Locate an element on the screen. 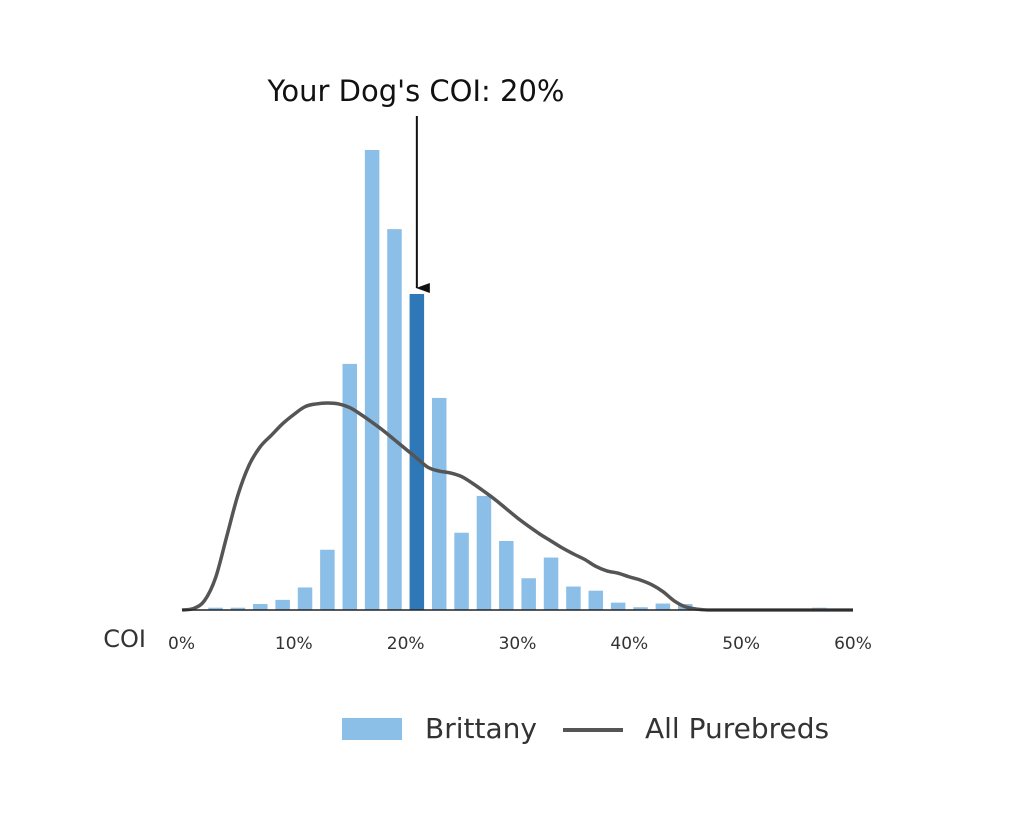  x-tick-label: 10% is located at coordinates (294, 644).